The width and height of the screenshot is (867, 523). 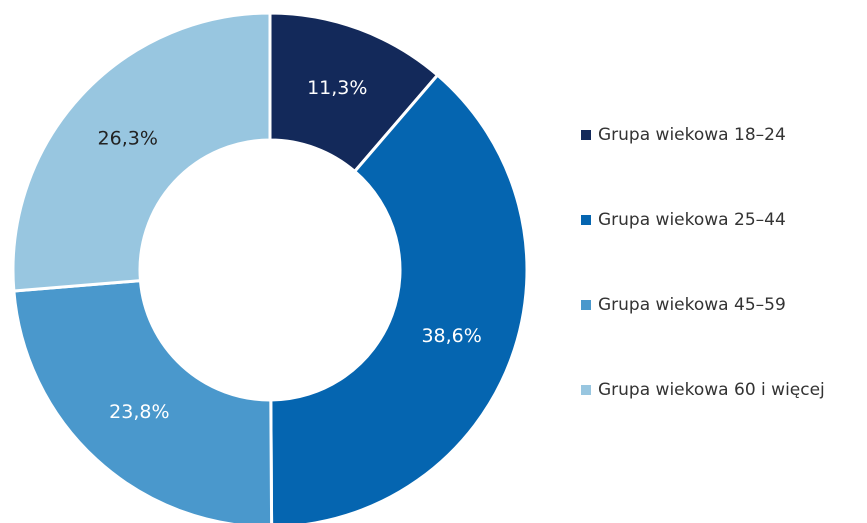 What do you see at coordinates (711, 390) in the screenshot?
I see `legend-label: Grupa wiekowa 60 i więcej` at bounding box center [711, 390].